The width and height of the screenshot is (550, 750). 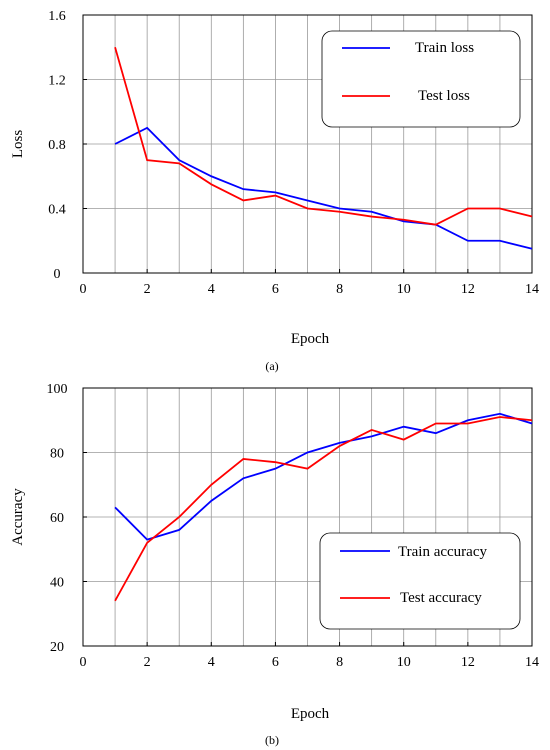 What do you see at coordinates (57, 16) in the screenshot?
I see `loss-y-tick-label: 1.6` at bounding box center [57, 16].